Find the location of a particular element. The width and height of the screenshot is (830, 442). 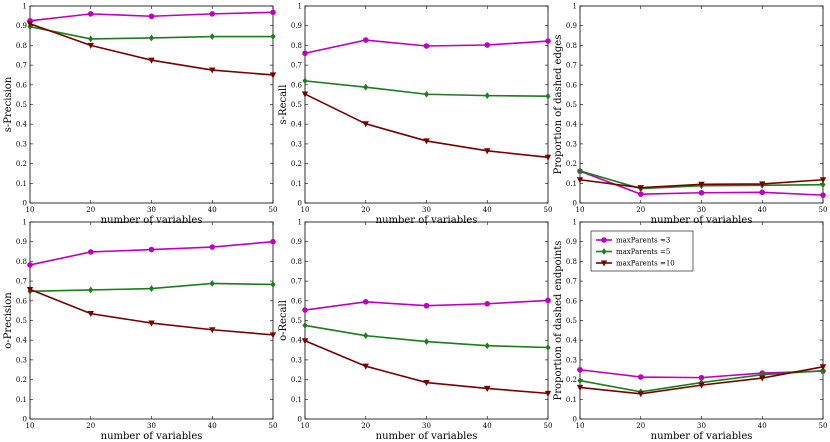

y-axis-label: Proportion of dashed edges is located at coordinates (558, 105).